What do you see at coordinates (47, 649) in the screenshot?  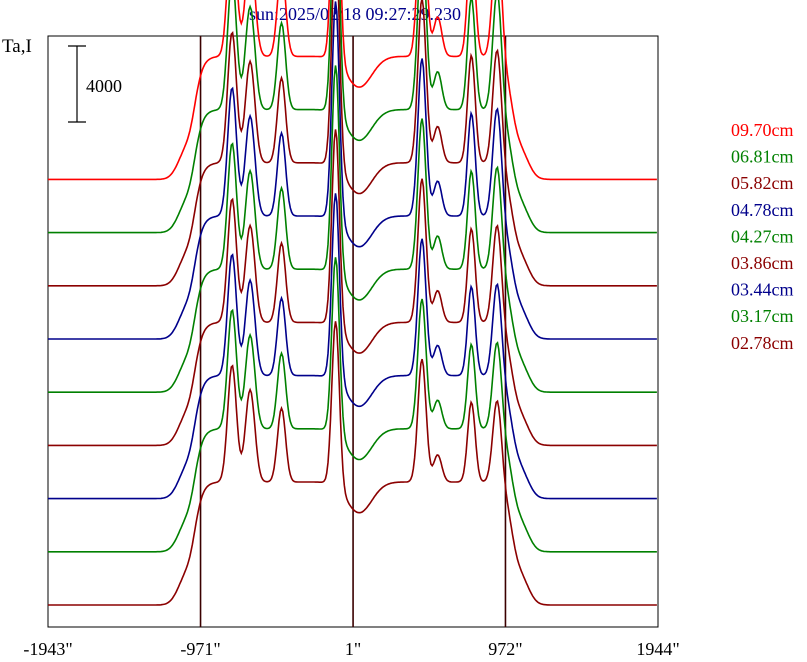 I see `x-tick-label: -1943"` at bounding box center [47, 649].